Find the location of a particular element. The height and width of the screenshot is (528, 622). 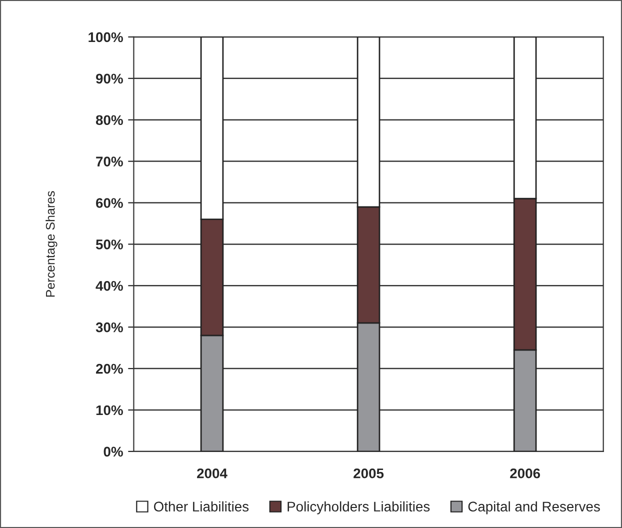

legend-label: Other Liabilities is located at coordinates (201, 506).